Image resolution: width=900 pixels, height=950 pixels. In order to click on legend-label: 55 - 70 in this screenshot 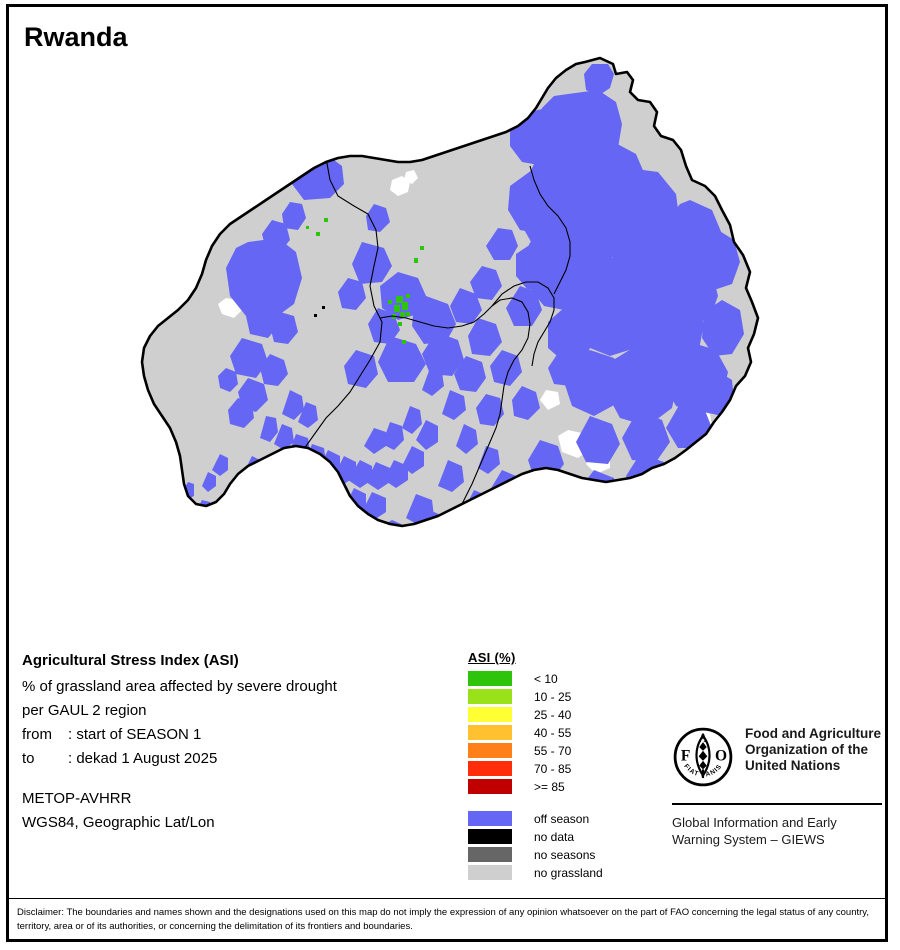, I will do `click(553, 750)`.